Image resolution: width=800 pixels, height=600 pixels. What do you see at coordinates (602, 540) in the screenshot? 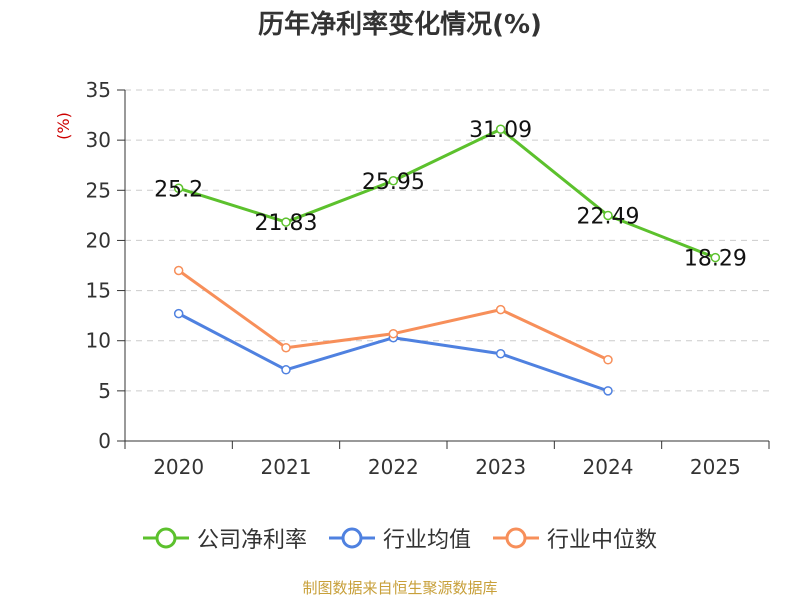
I see `legend-label-industry-median: 行业中位数` at bounding box center [602, 540].